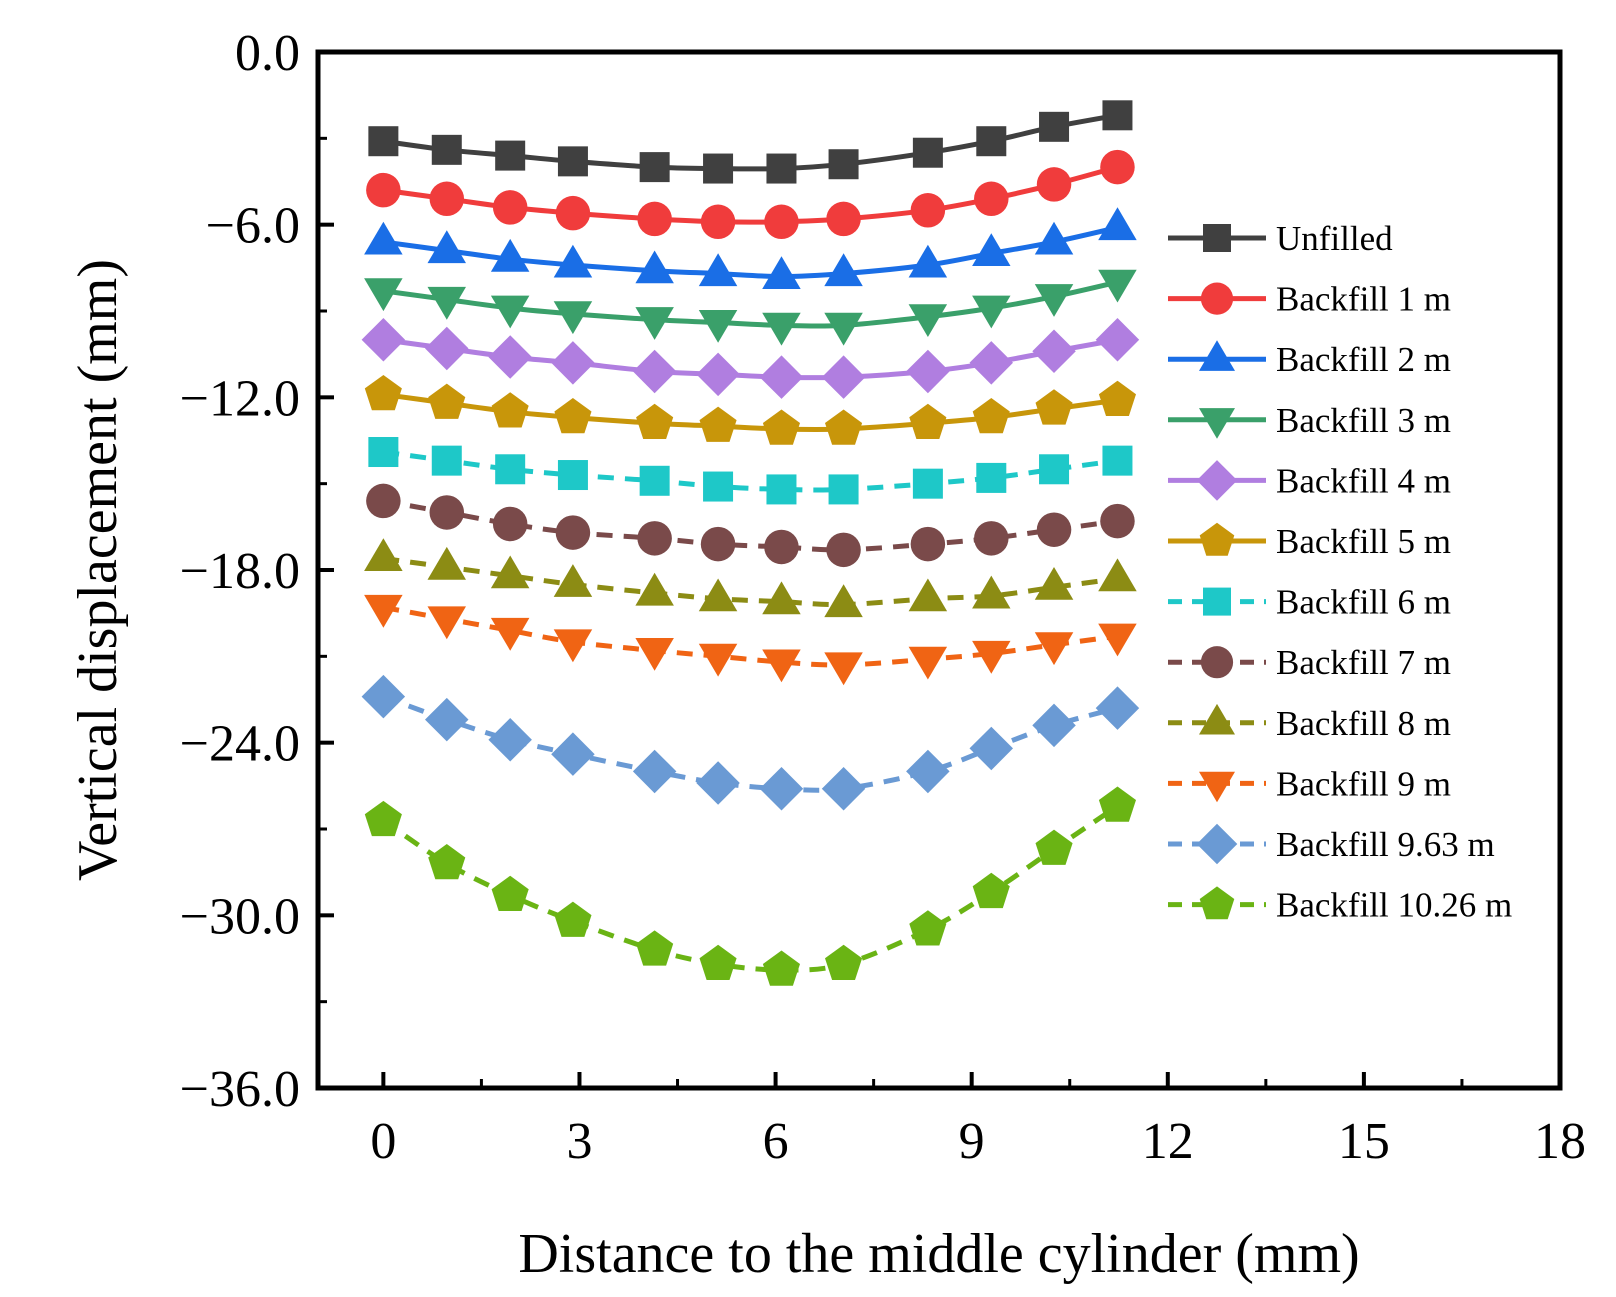 The height and width of the screenshot is (1297, 1616). What do you see at coordinates (1280, 238) in the screenshot?
I see `legend-item: Unfilled` at bounding box center [1280, 238].